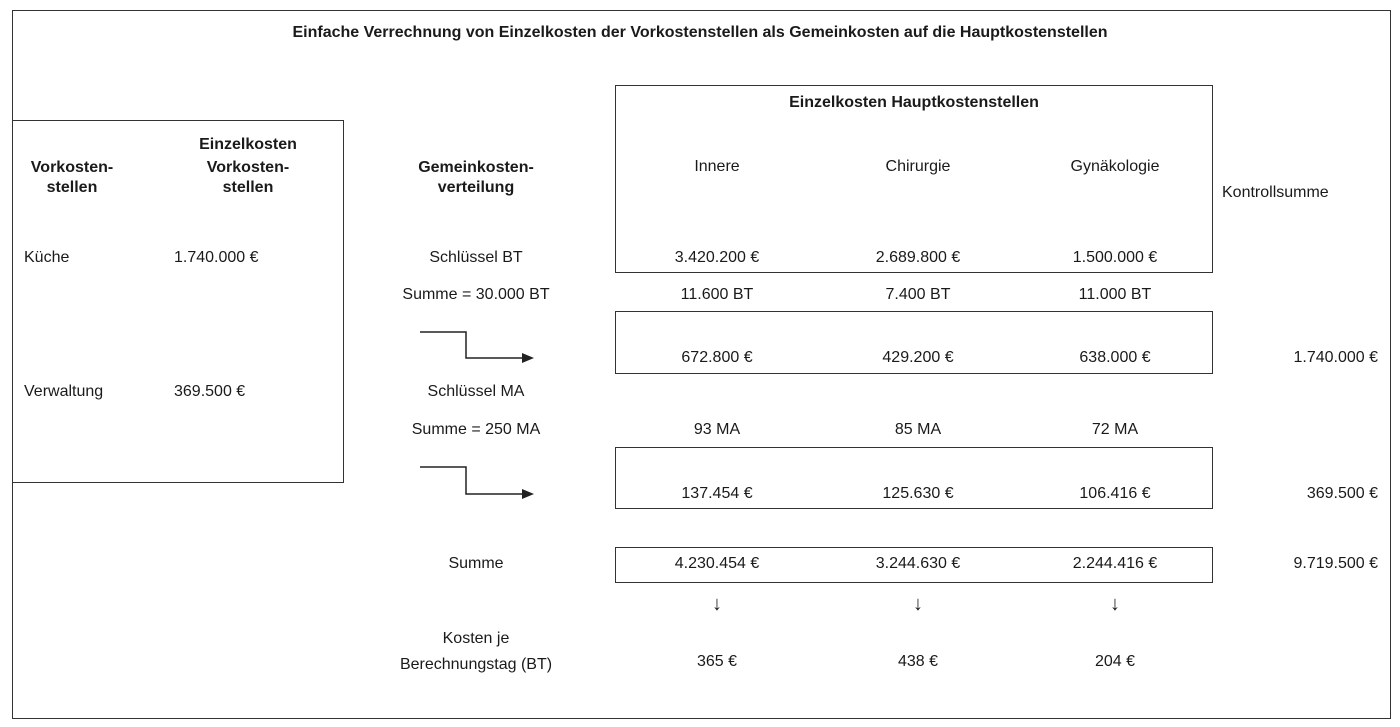  I want to click on column-header: Chirurgie, so click(918, 166).